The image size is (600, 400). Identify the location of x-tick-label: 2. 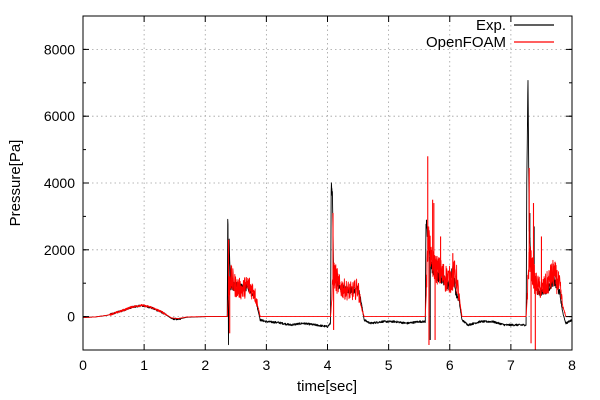
(205, 365).